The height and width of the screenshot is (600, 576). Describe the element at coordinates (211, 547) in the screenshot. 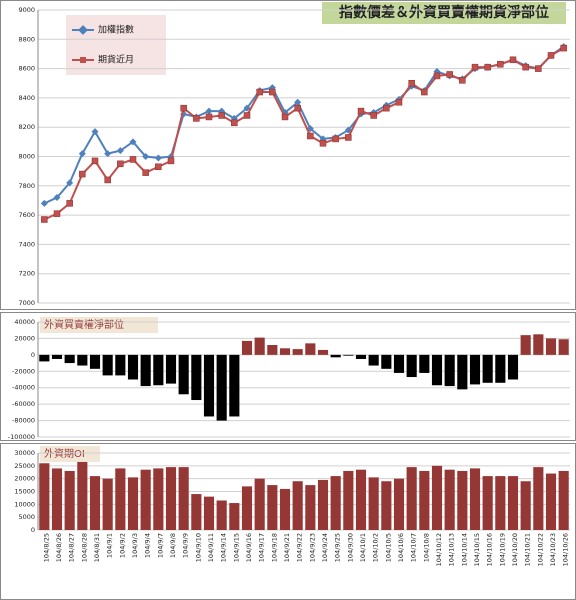

I see `x-tick-label: 104/9/11` at that location.